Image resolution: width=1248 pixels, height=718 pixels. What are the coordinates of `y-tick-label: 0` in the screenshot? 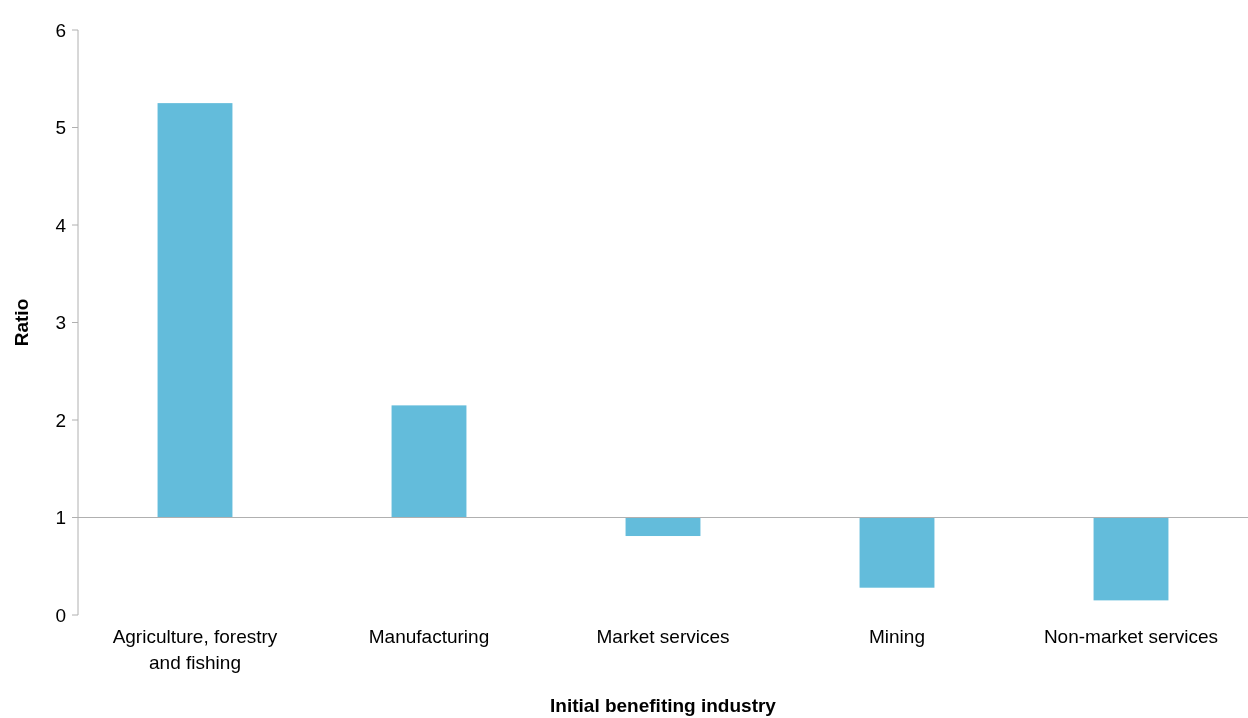 It's located at (60, 615).